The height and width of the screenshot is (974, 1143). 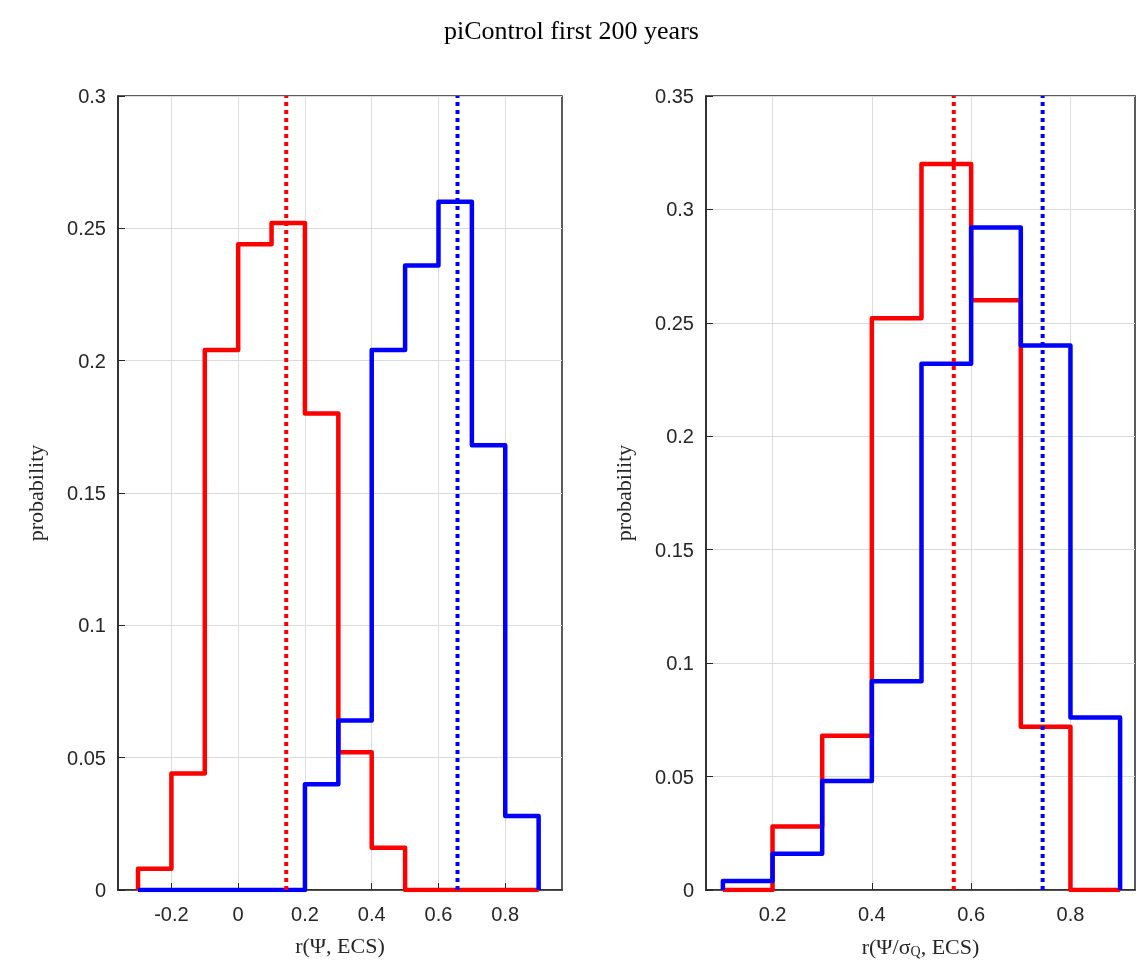 I want to click on x-axis-title: r(Ψ, ECS), so click(x=340, y=945).